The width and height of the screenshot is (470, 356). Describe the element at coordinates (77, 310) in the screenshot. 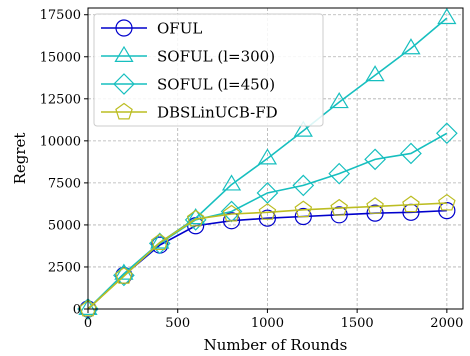

I see `y-tick-label: 0` at that location.